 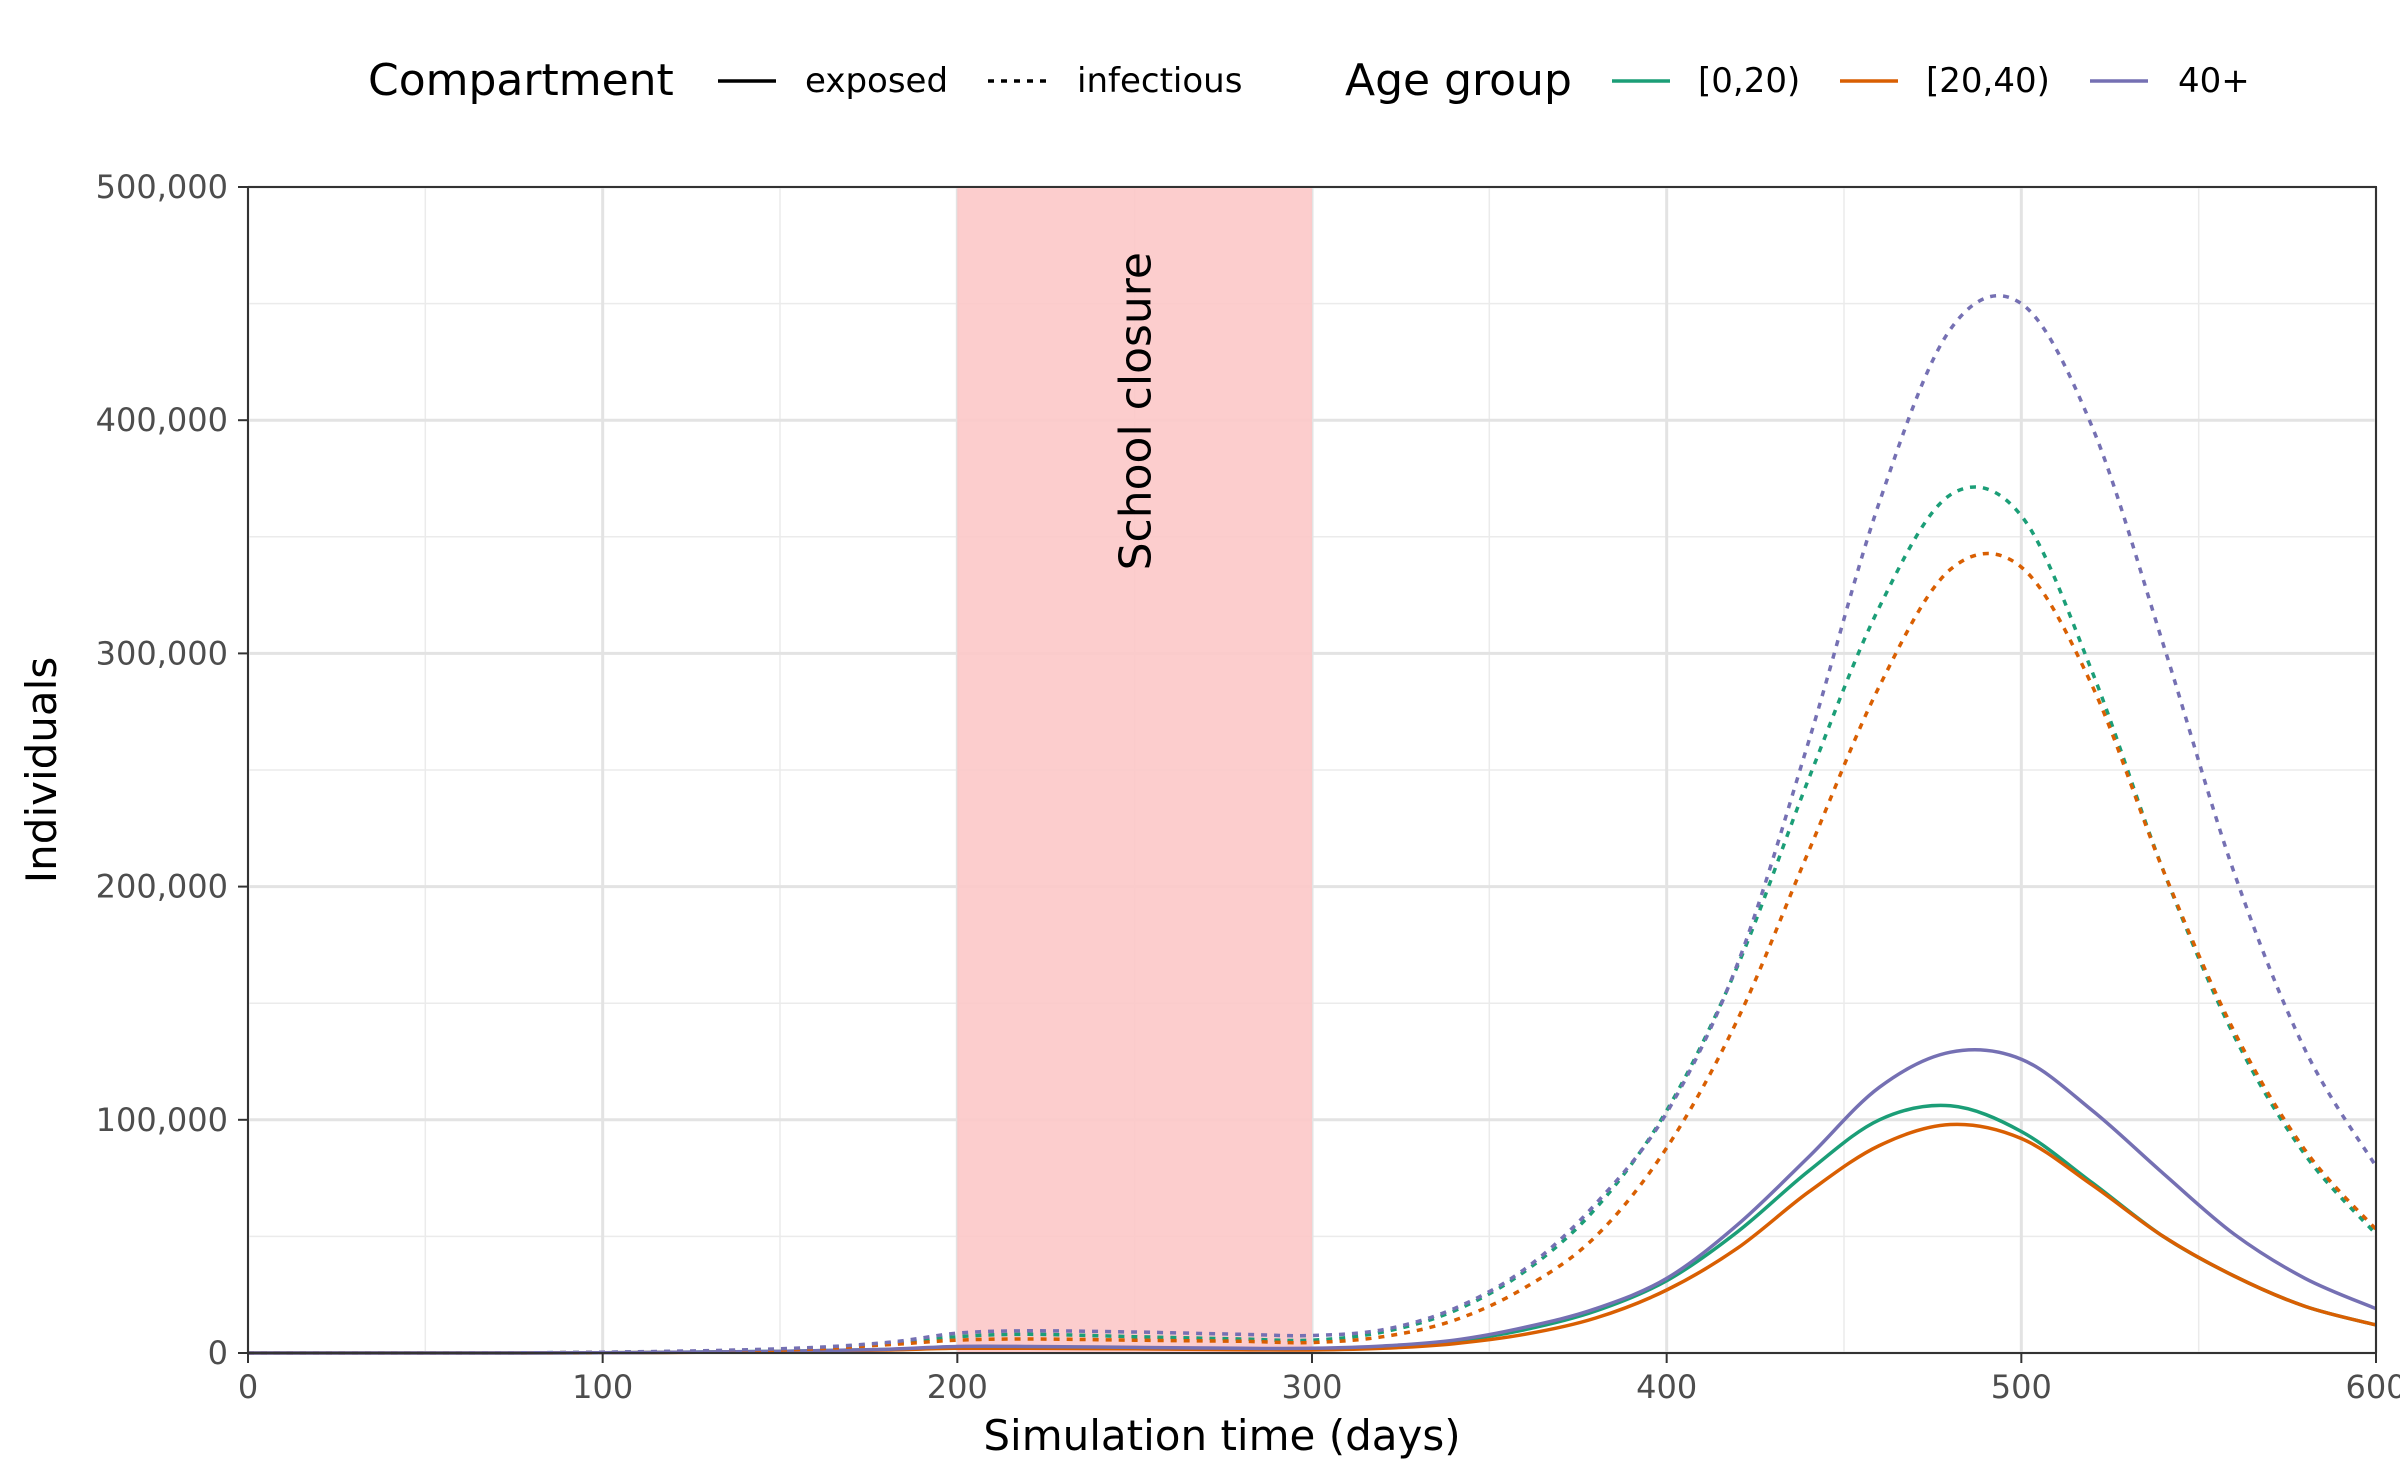 What do you see at coordinates (957, 1387) in the screenshot?
I see `x-tick-label: 200` at bounding box center [957, 1387].